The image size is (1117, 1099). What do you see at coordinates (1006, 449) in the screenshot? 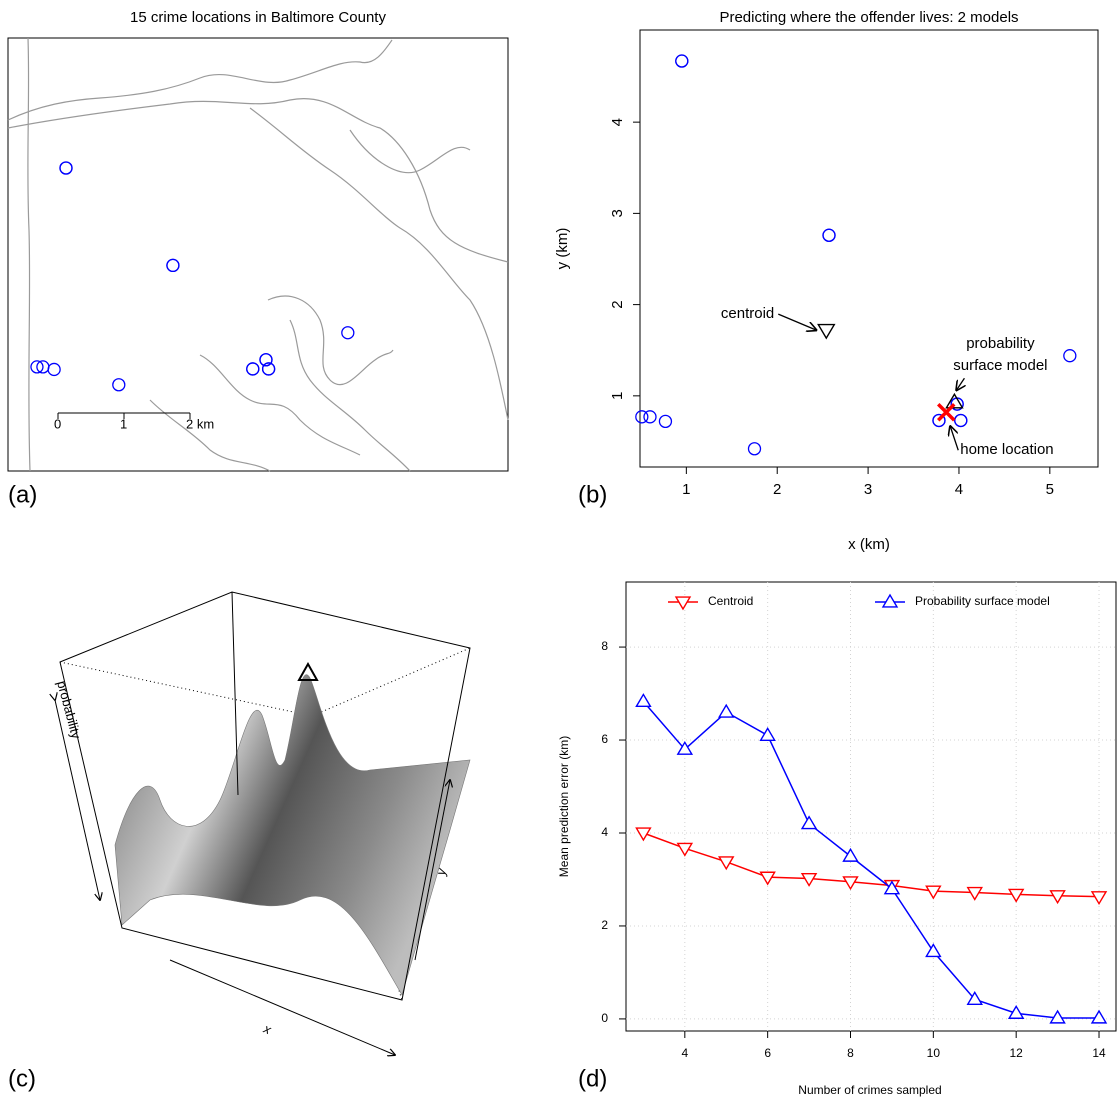
I see `annotation: home location` at bounding box center [1006, 449].